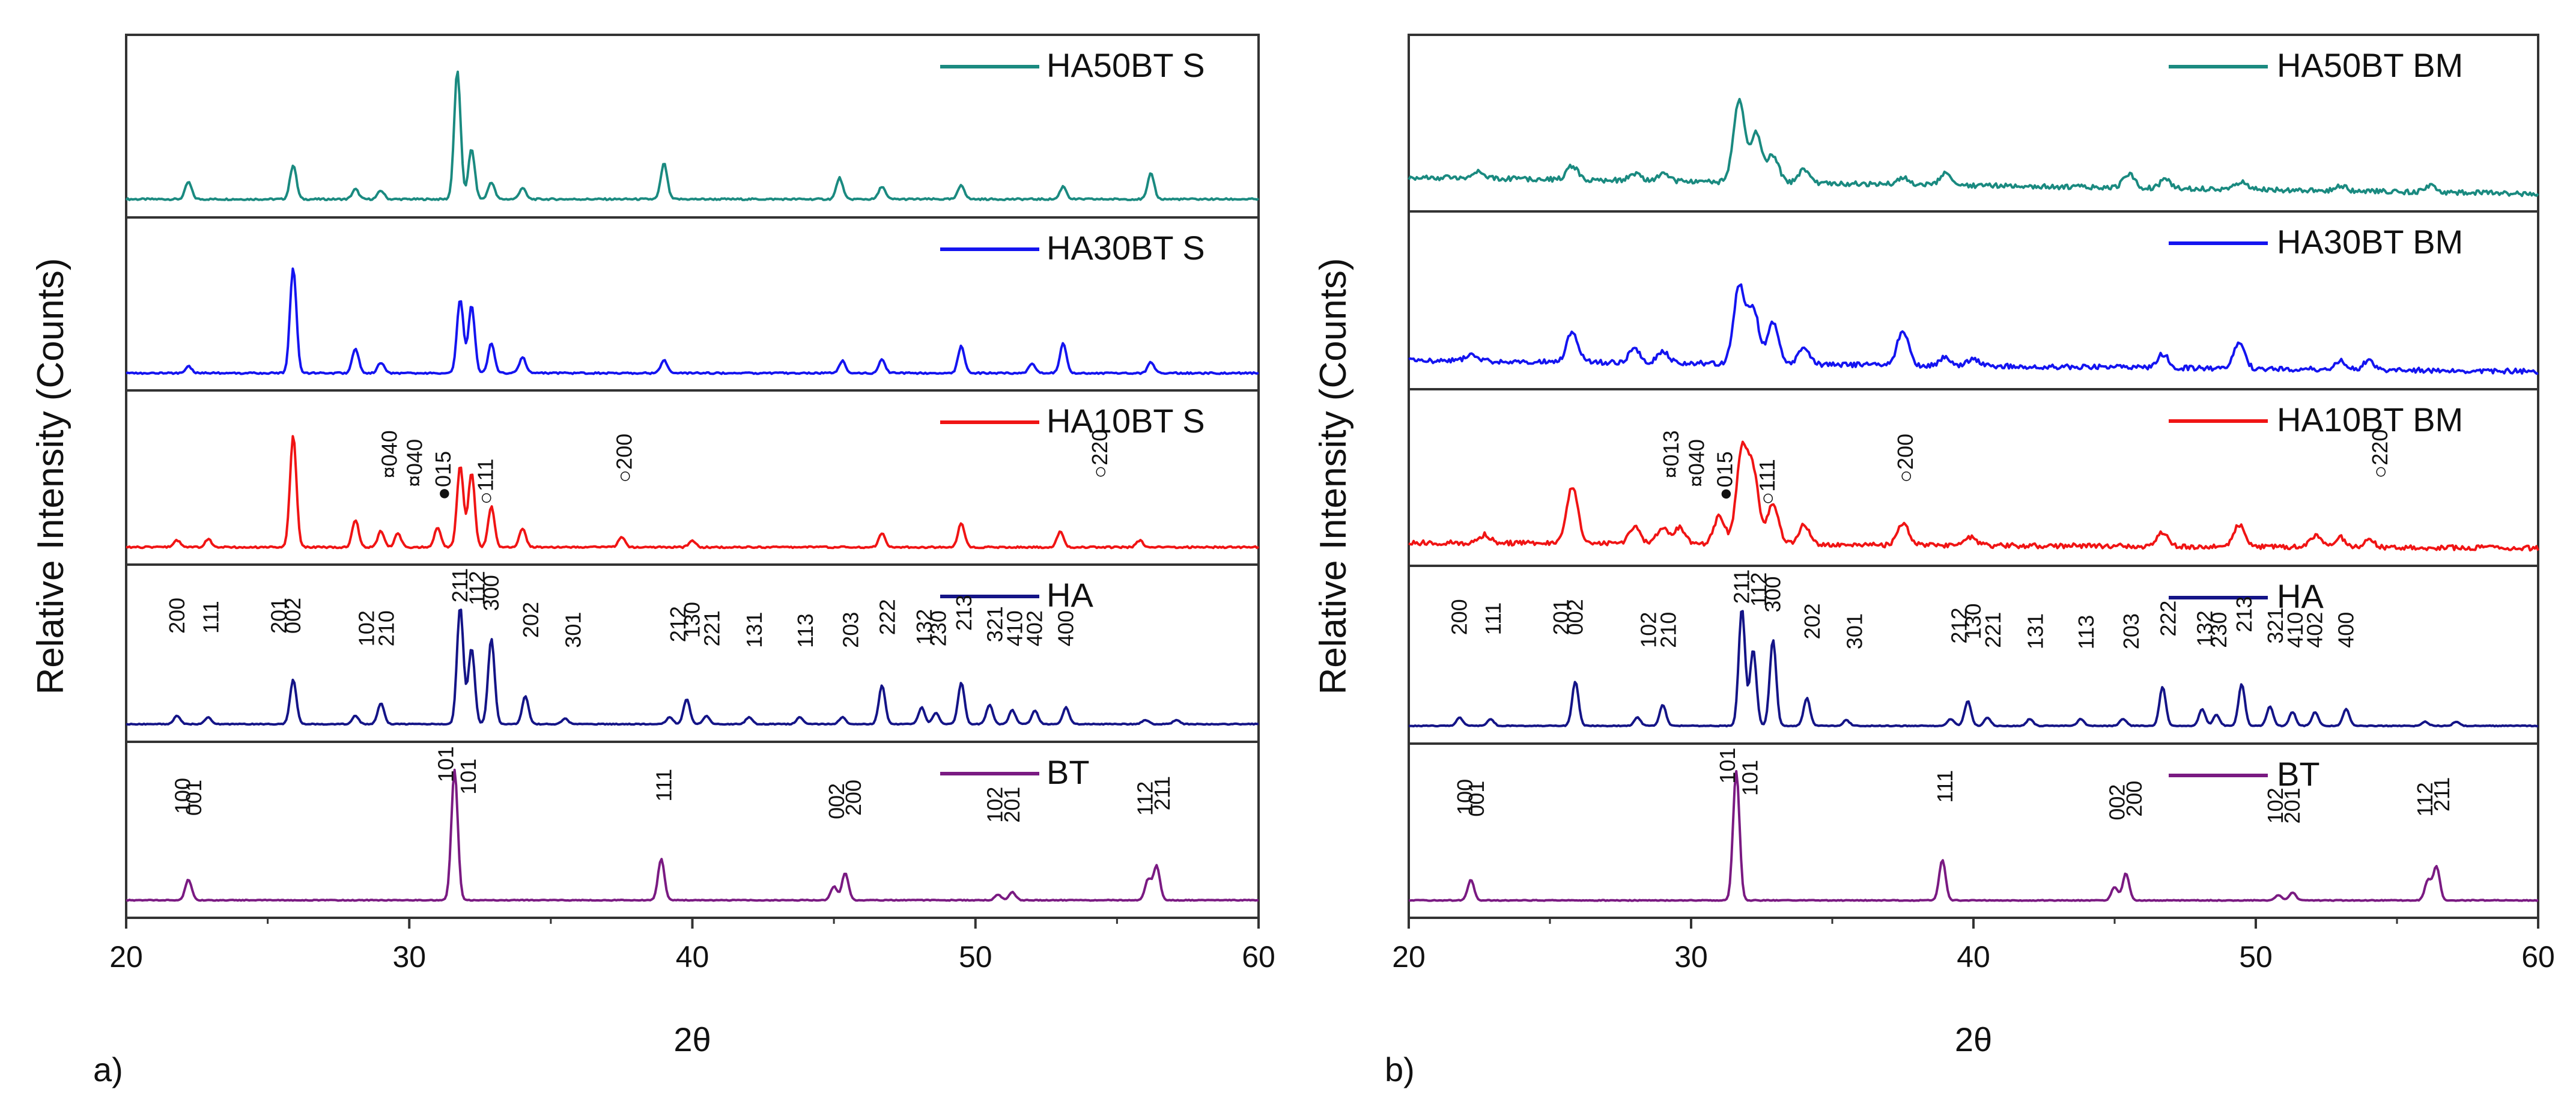  I want to click on hkl-label: 210, so click(386, 628).